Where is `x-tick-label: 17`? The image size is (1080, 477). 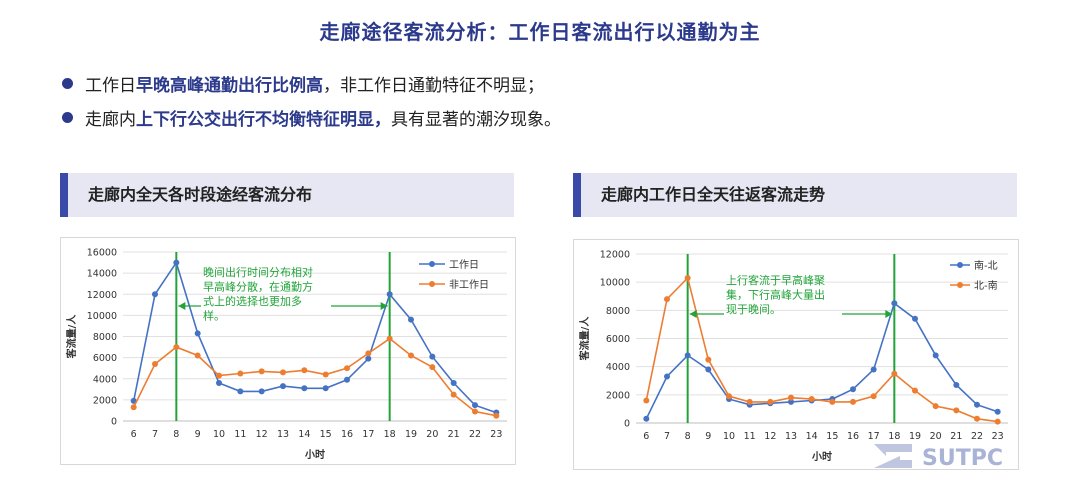
x-tick-label: 17 is located at coordinates (874, 436).